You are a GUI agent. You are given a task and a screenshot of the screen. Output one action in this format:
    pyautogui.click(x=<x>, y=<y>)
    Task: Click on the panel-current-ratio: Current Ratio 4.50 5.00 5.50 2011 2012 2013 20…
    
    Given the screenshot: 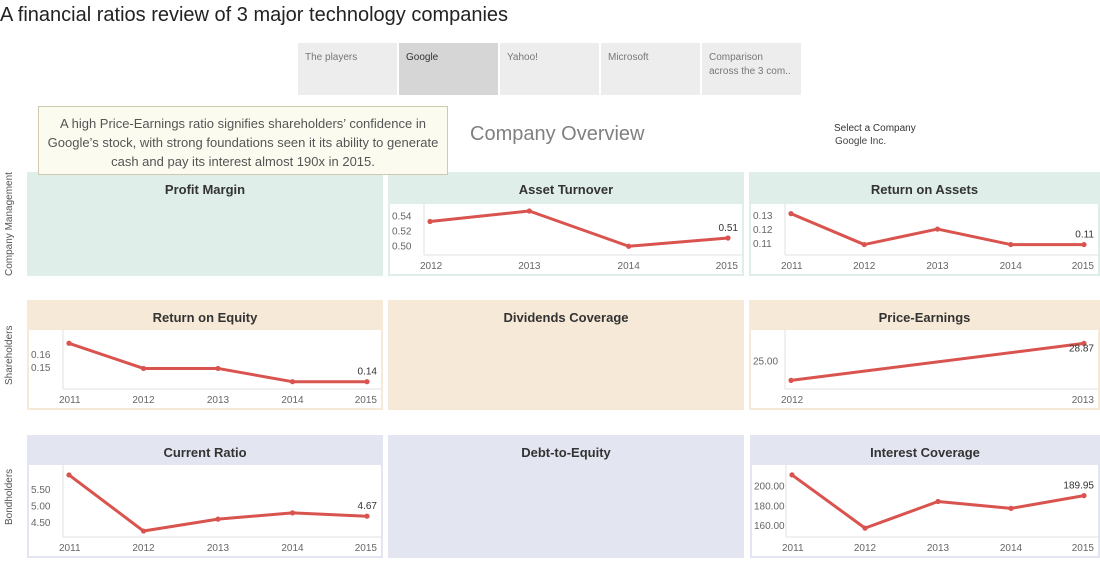 What is the action you would take?
    pyautogui.click(x=205, y=496)
    